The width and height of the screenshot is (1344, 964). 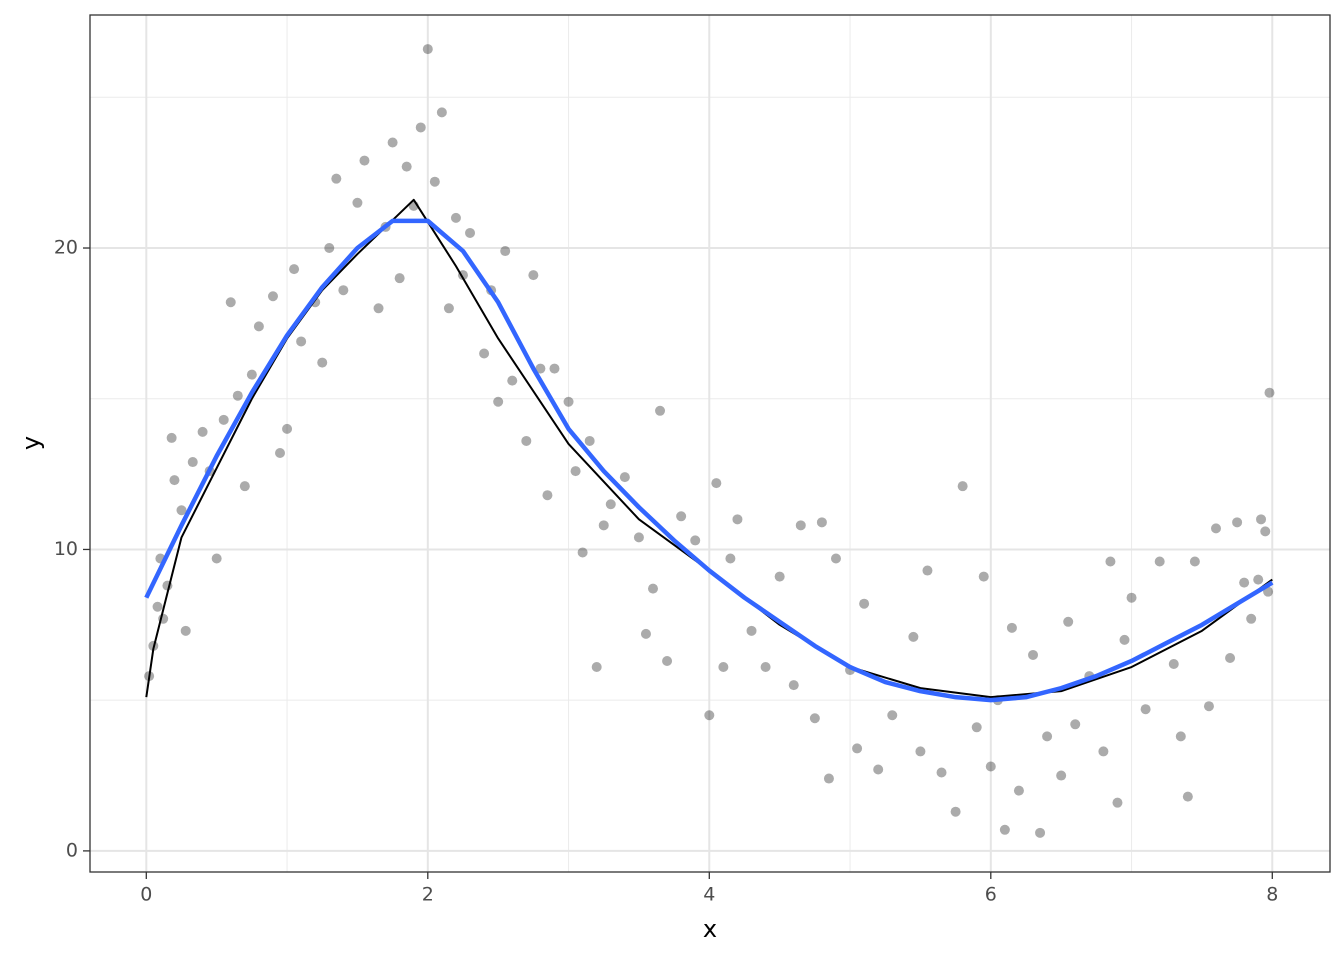 I want to click on y-axis-title: y, so click(x=31, y=443).